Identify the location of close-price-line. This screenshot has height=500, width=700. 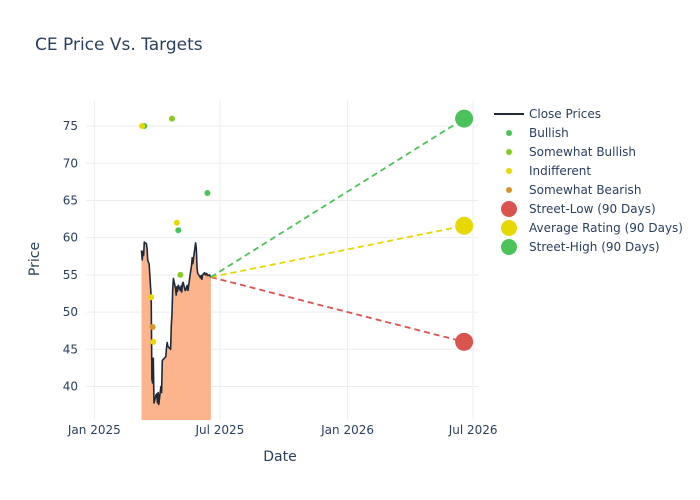
(176, 323).